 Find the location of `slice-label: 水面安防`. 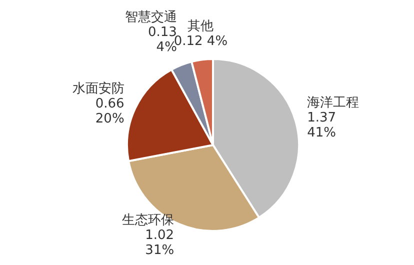

slice-label: 水面安防 is located at coordinates (98, 88).